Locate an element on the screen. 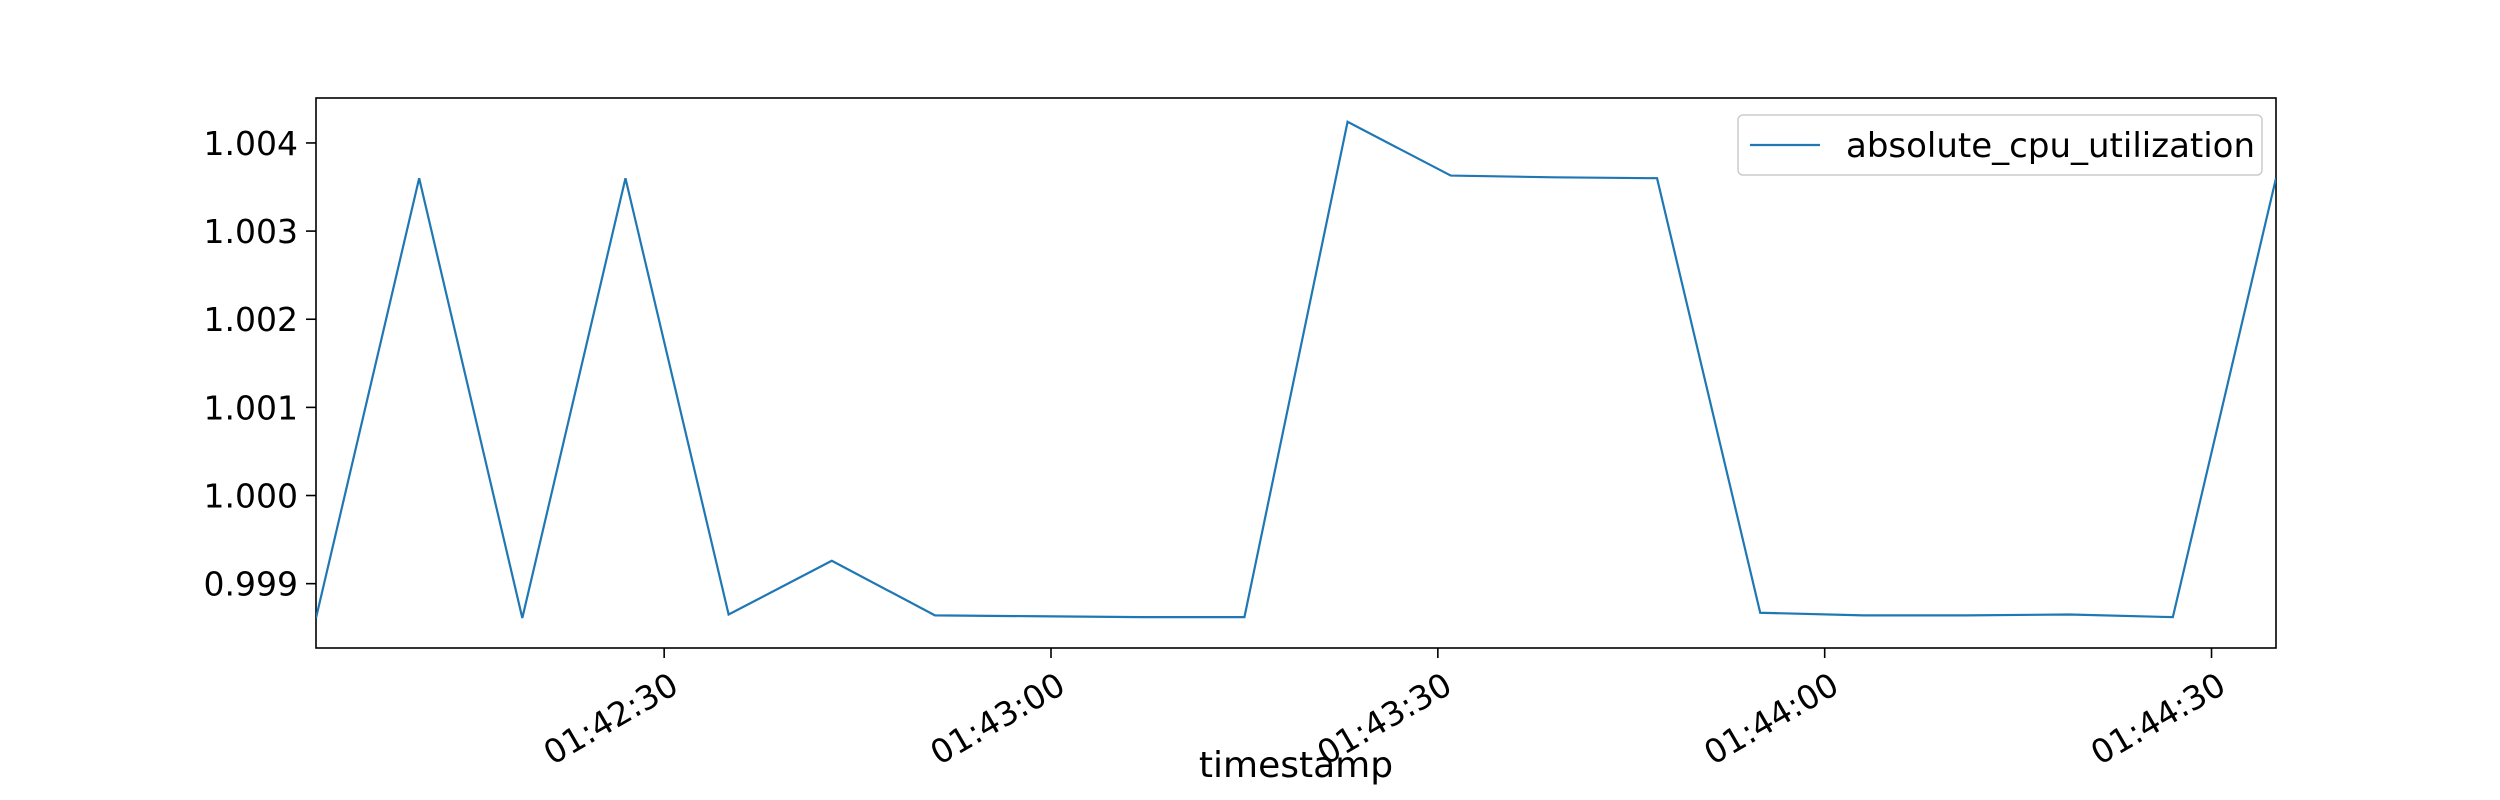 This screenshot has width=2500, height=800. x-tick-label: 01:44:30 is located at coordinates (2158, 719).